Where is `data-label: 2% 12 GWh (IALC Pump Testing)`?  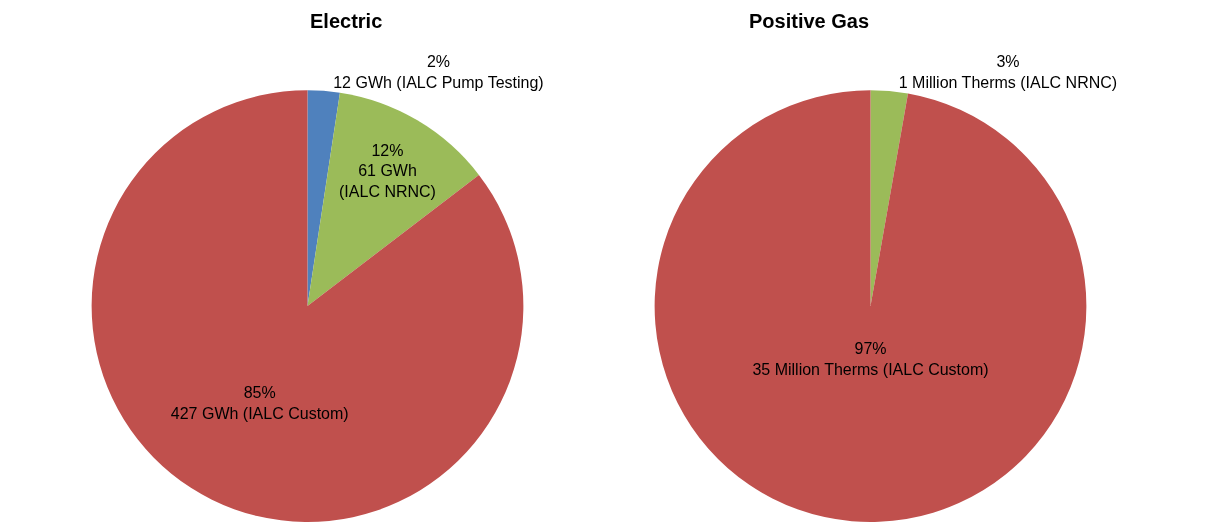
data-label: 2% 12 GWh (IALC Pump Testing) is located at coordinates (438, 72).